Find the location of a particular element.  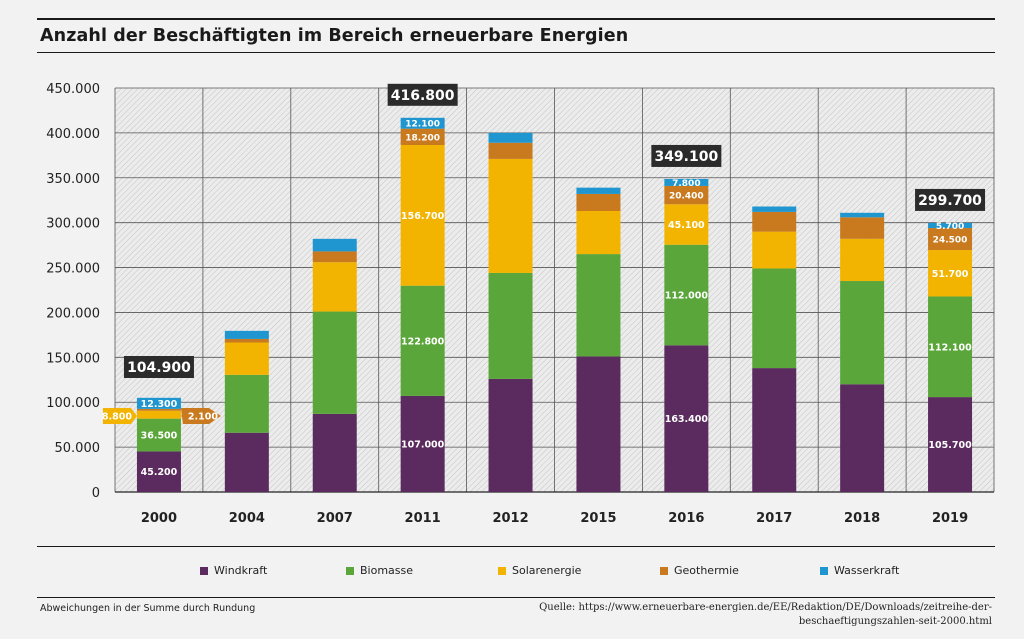

data-label: 5.700 is located at coordinates (950, 227).